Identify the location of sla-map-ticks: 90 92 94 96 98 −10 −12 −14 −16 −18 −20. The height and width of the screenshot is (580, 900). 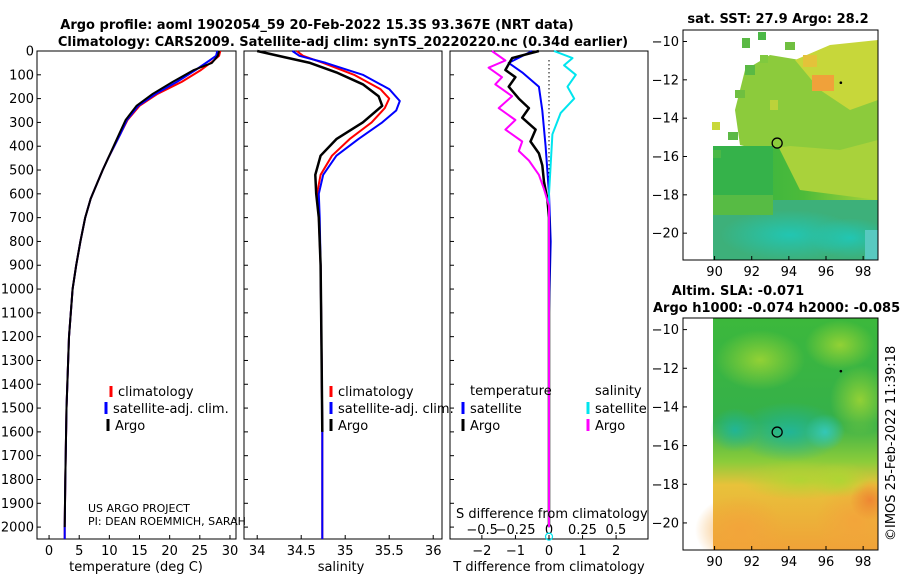
(762, 446).